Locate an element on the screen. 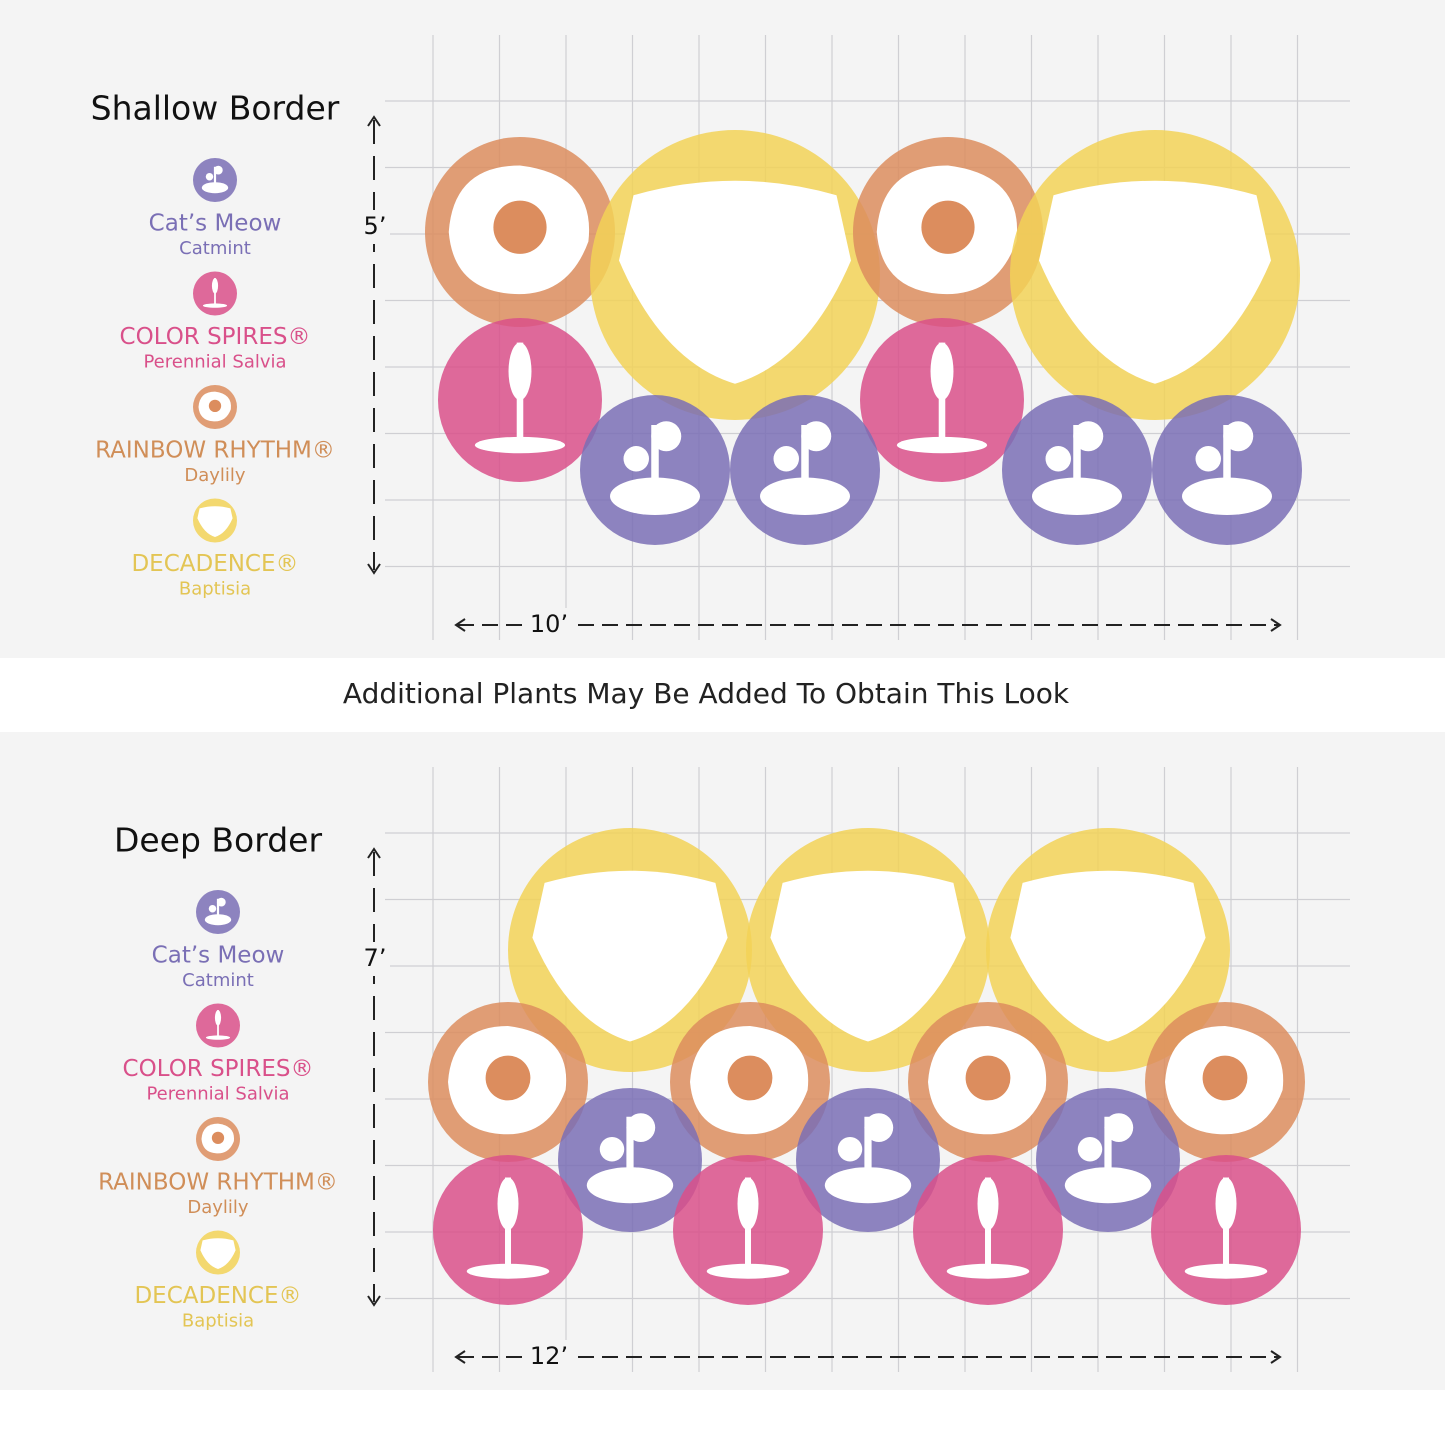  width-label: 10’ is located at coordinates (549, 624).